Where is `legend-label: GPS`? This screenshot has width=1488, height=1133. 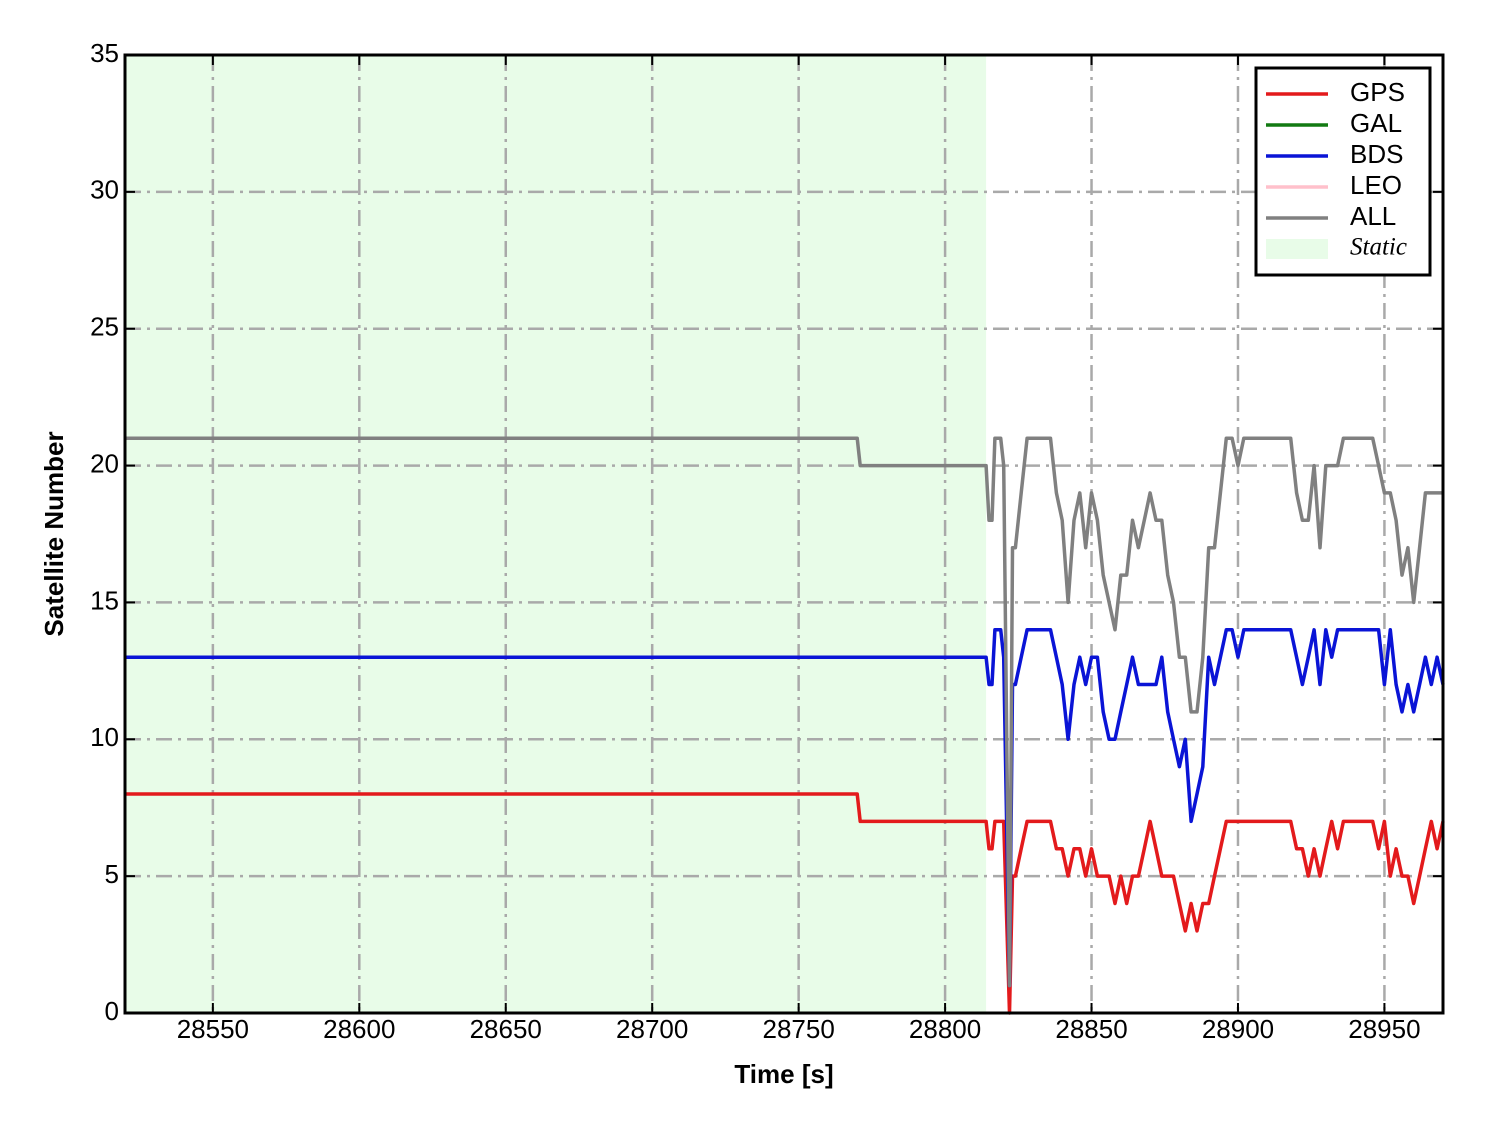 legend-label: GPS is located at coordinates (1377, 92).